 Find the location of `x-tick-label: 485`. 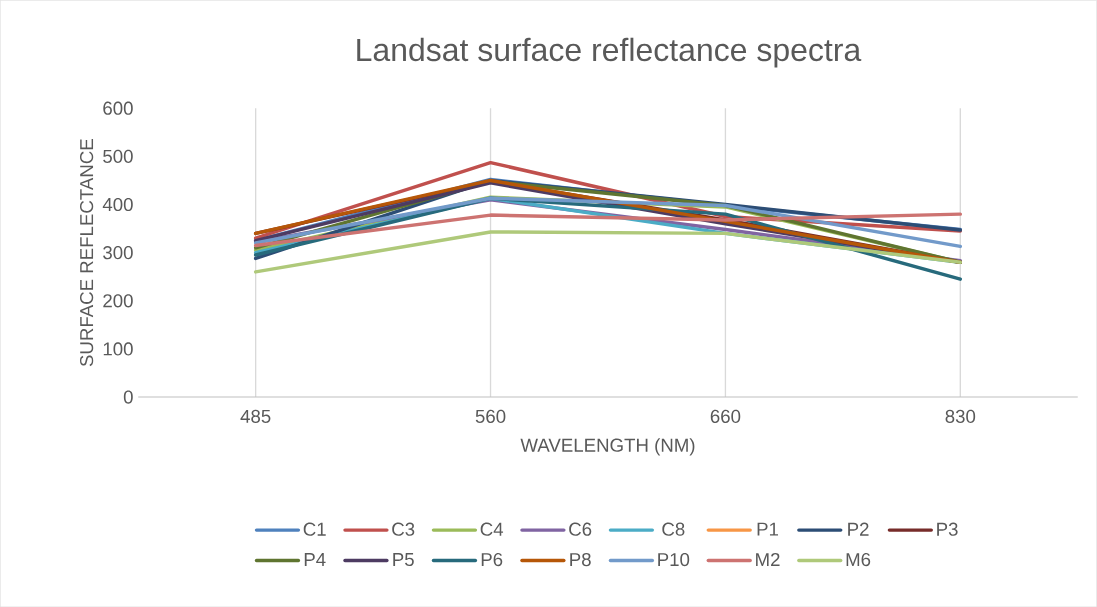

x-tick-label: 485 is located at coordinates (255, 416).